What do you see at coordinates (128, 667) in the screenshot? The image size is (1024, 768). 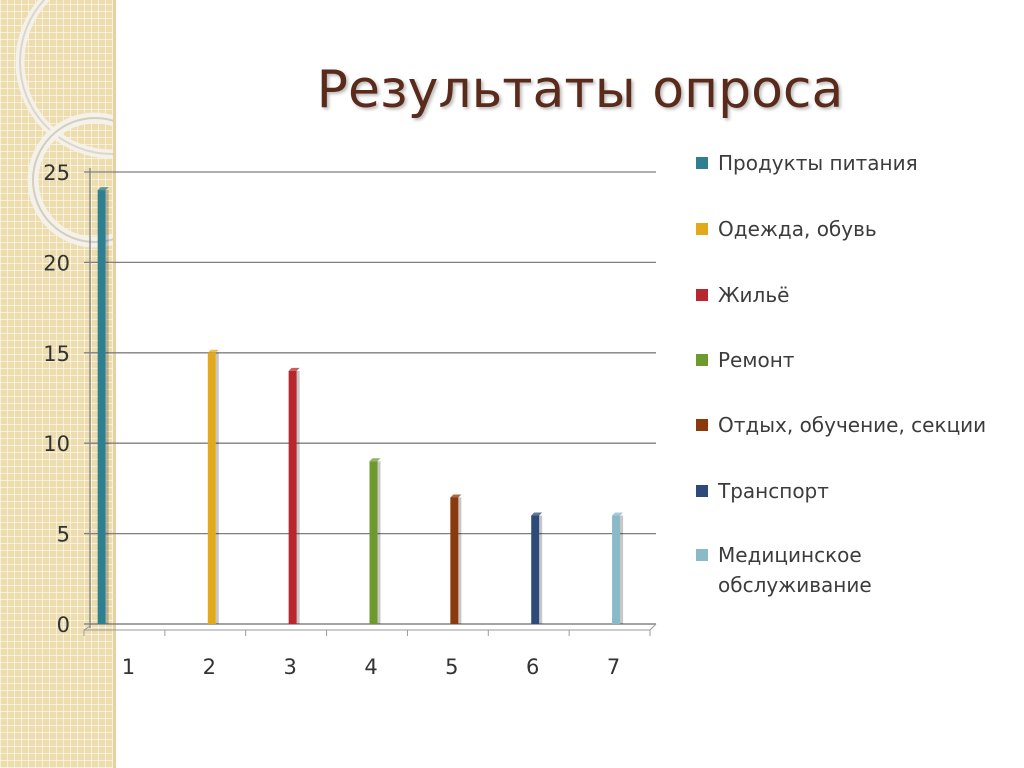 I see `x-tick-label: 1` at bounding box center [128, 667].